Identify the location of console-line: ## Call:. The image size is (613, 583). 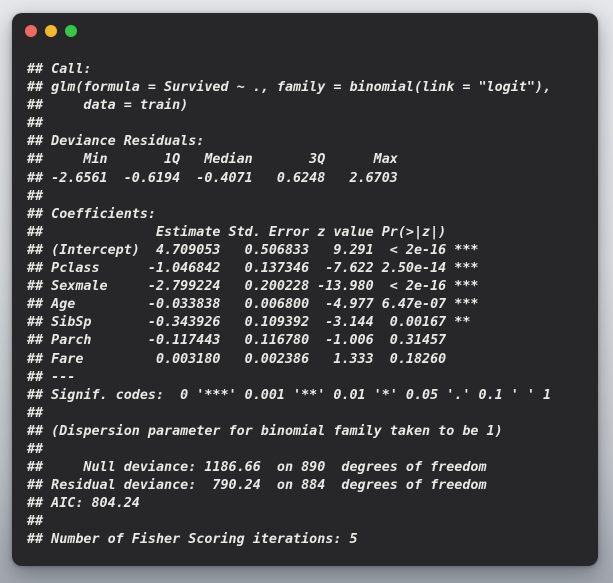
(59, 69).